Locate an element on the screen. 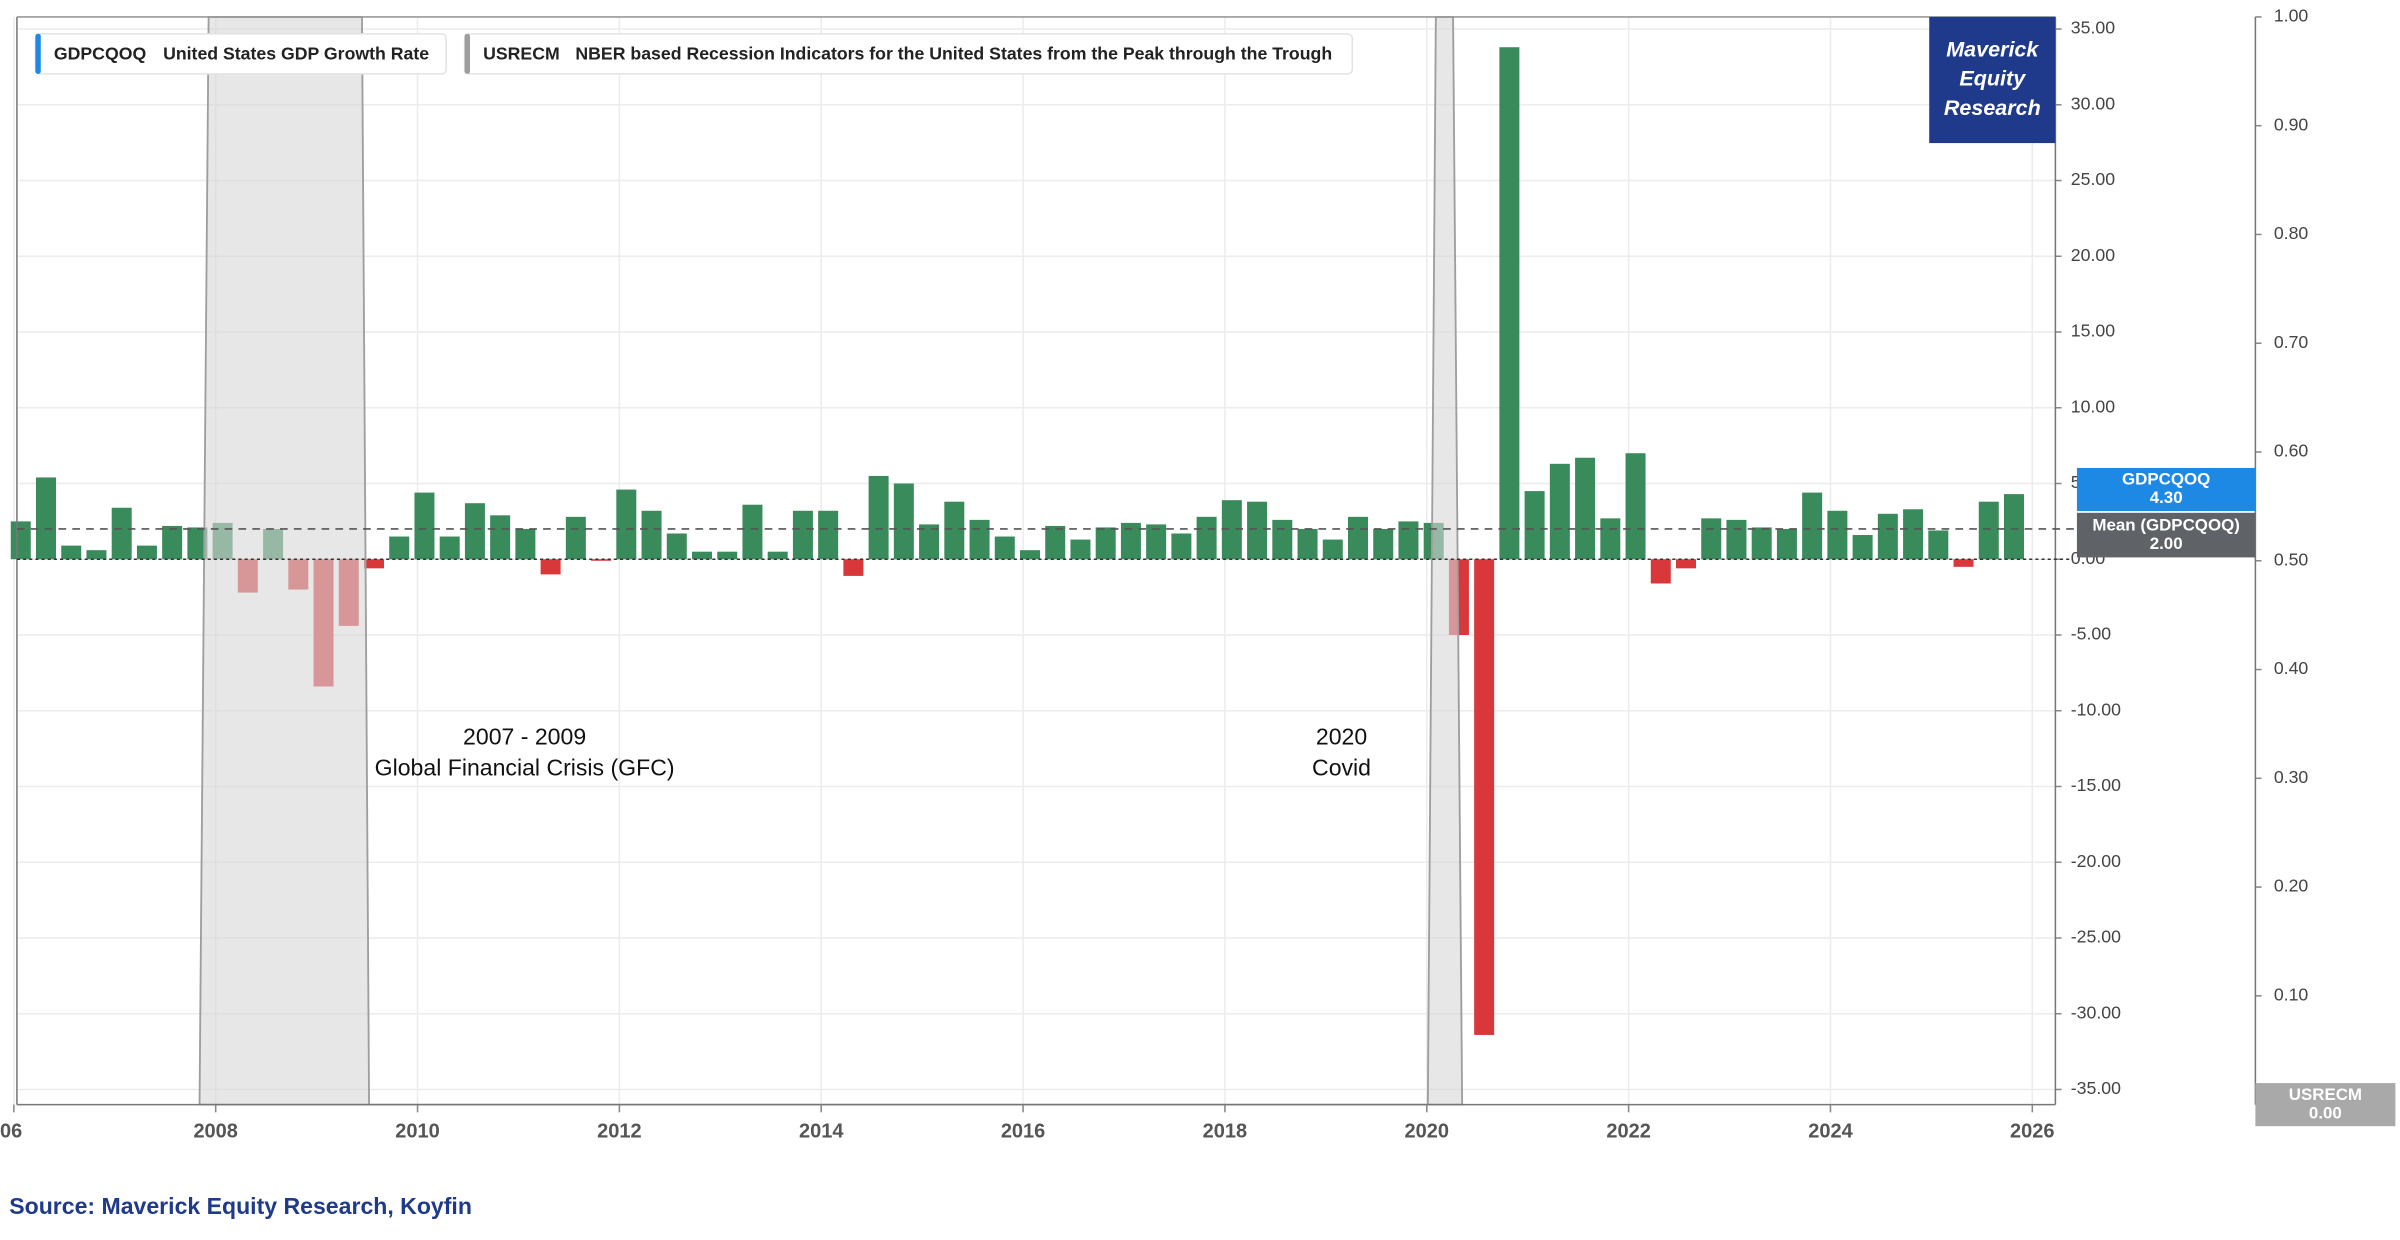 This screenshot has height=1240, width=2400. x-tick-label: 2022 is located at coordinates (1628, 1132).